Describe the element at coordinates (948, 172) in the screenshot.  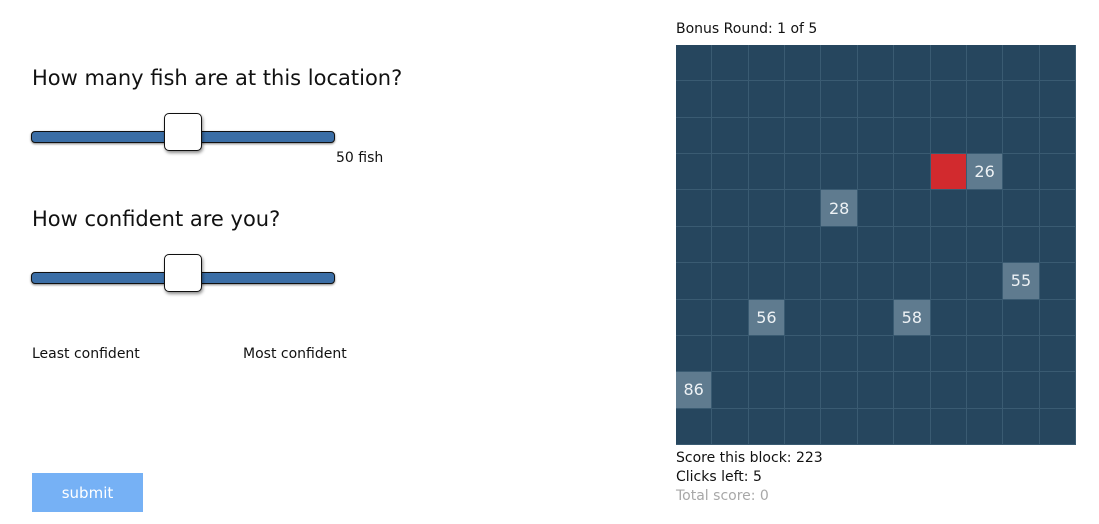
I see `grid-cell-selected` at that location.